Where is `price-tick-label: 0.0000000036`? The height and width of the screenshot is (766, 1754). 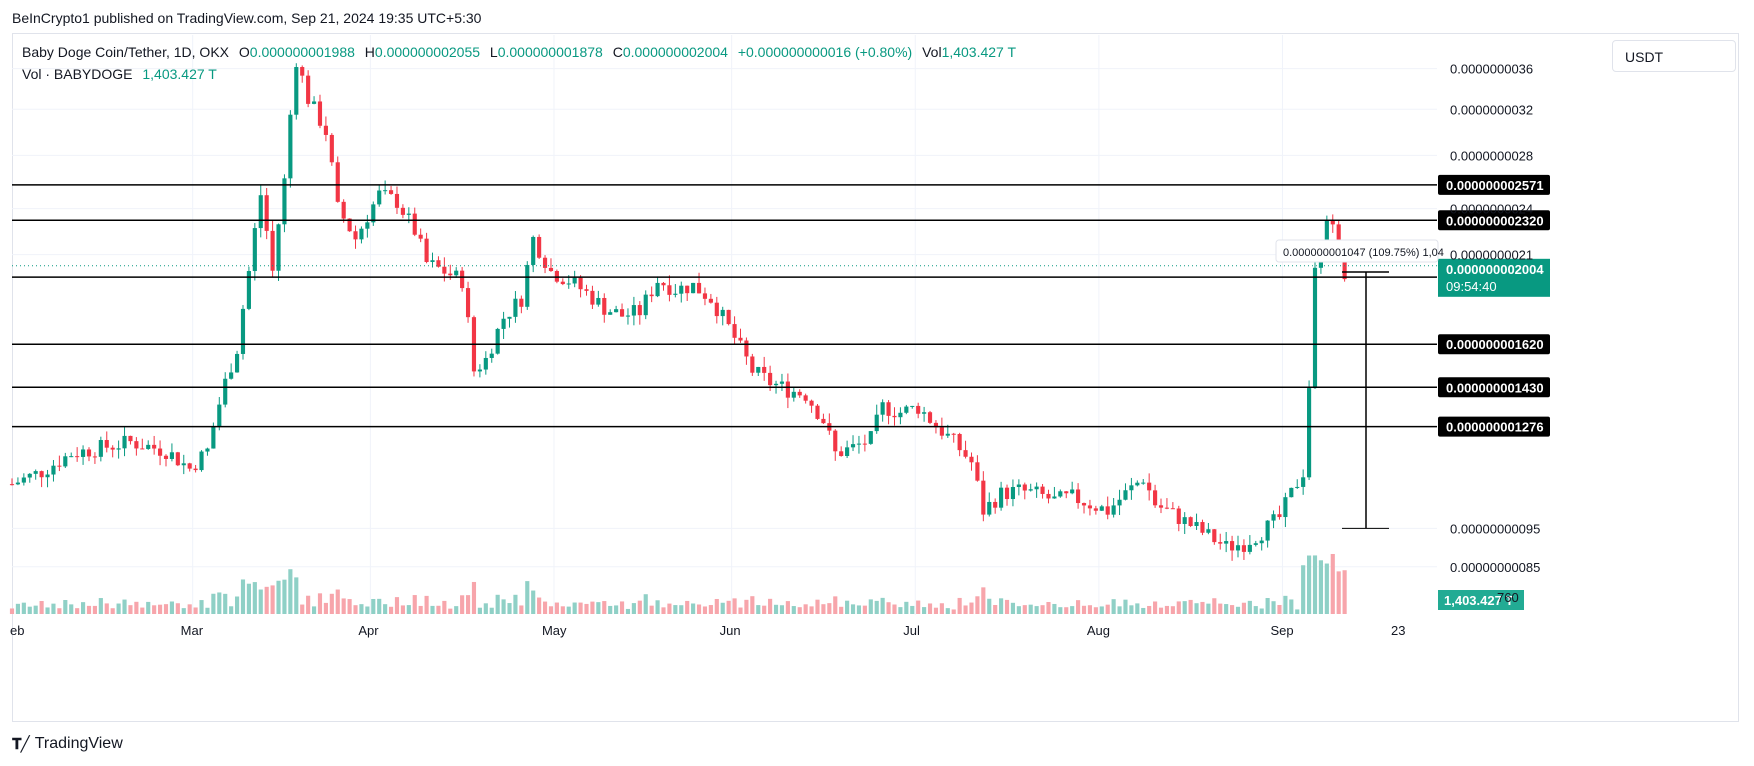
price-tick-label: 0.0000000036 is located at coordinates (1491, 69).